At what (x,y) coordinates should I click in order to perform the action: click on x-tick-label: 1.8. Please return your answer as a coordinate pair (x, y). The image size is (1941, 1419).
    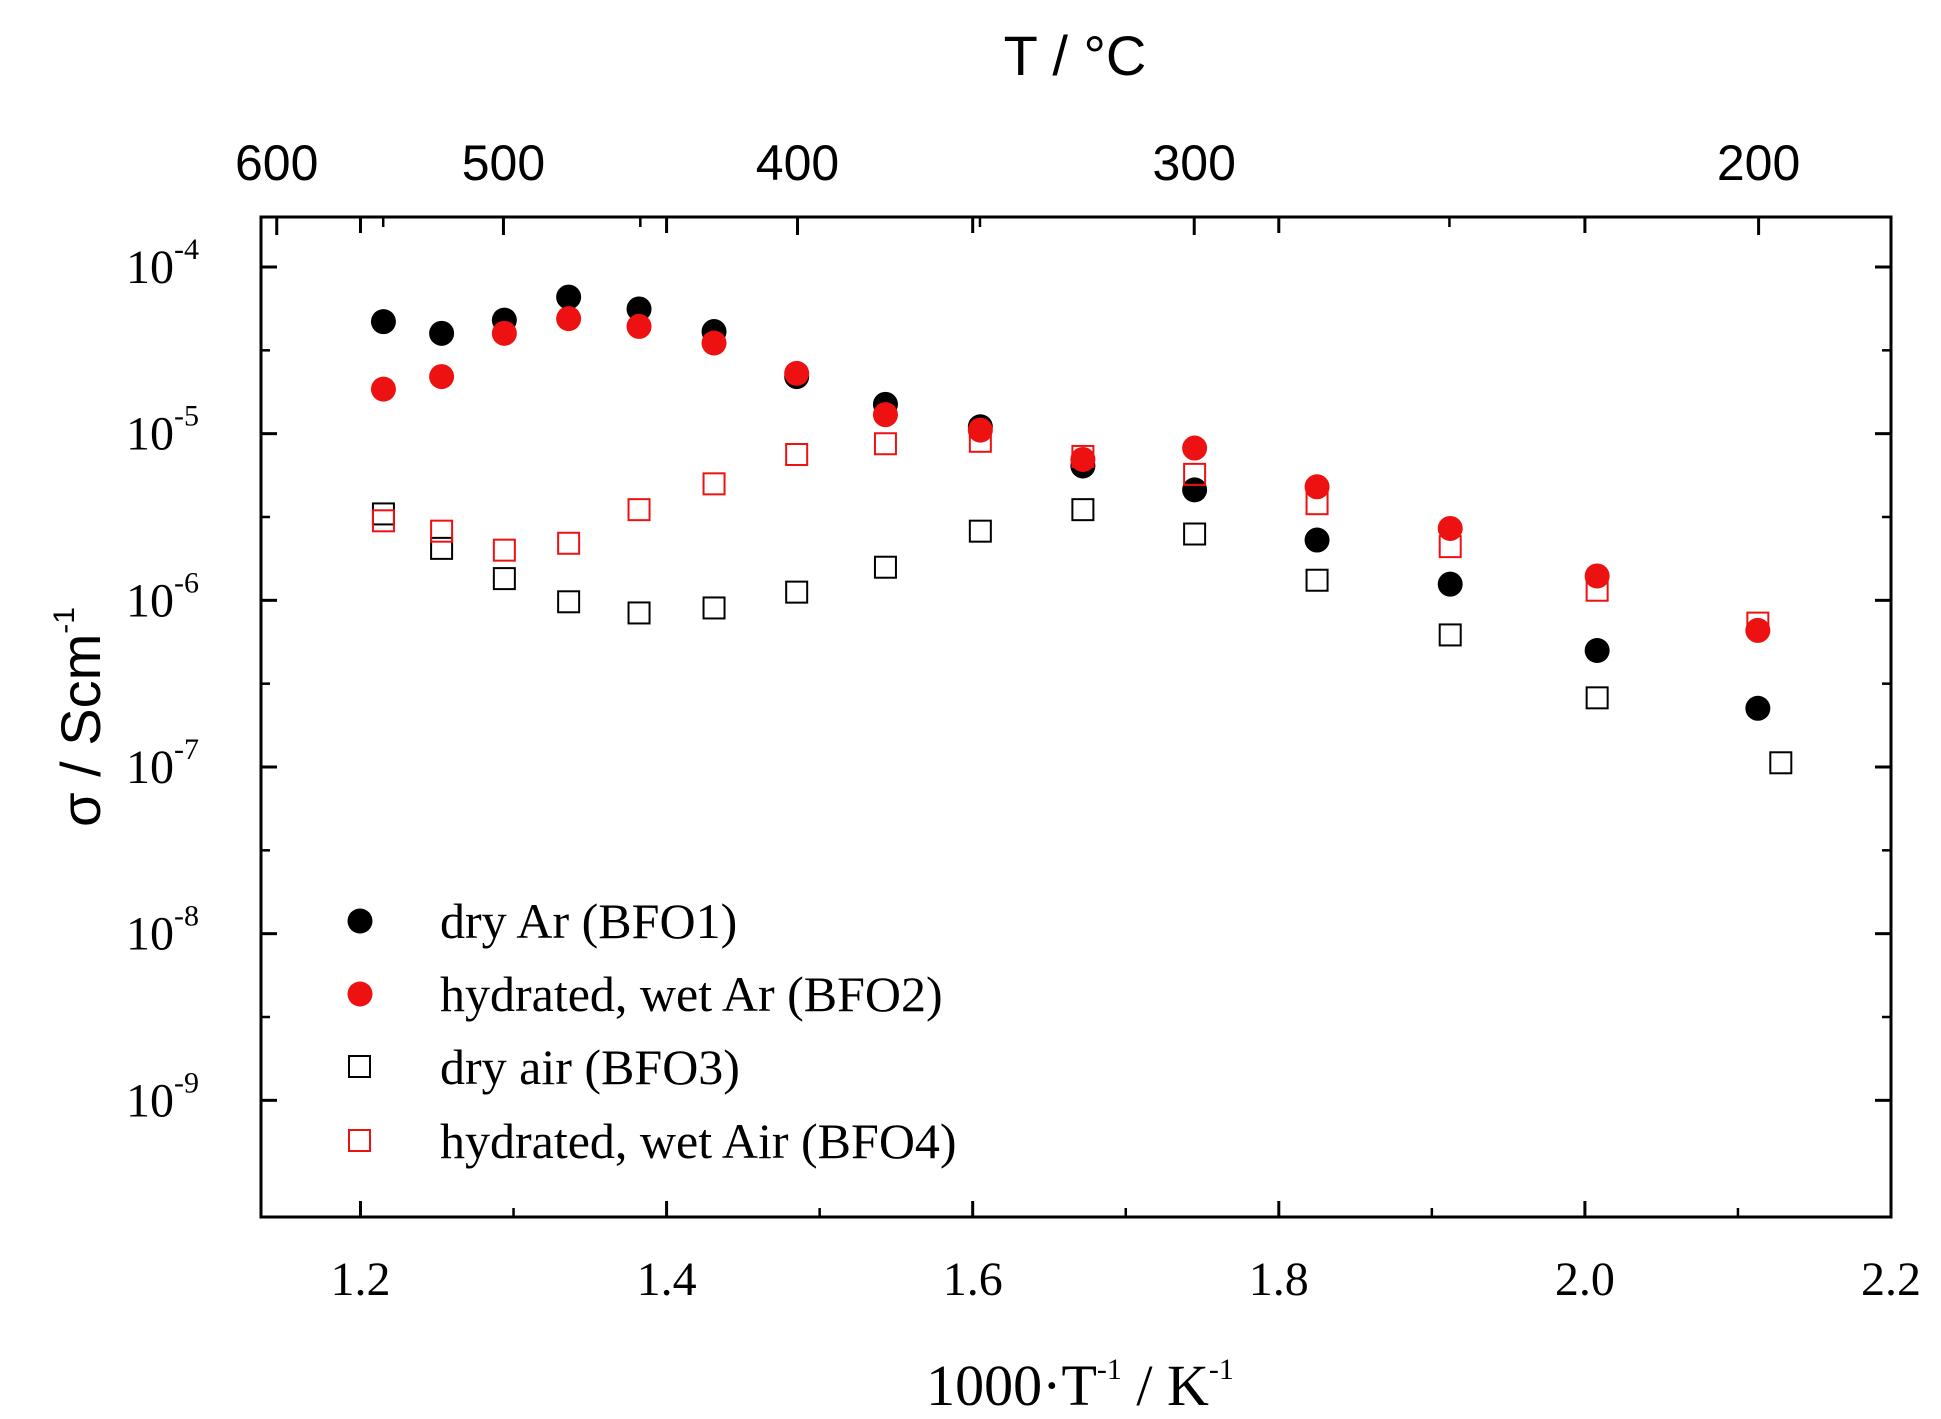
    Looking at the image, I should click on (1279, 1279).